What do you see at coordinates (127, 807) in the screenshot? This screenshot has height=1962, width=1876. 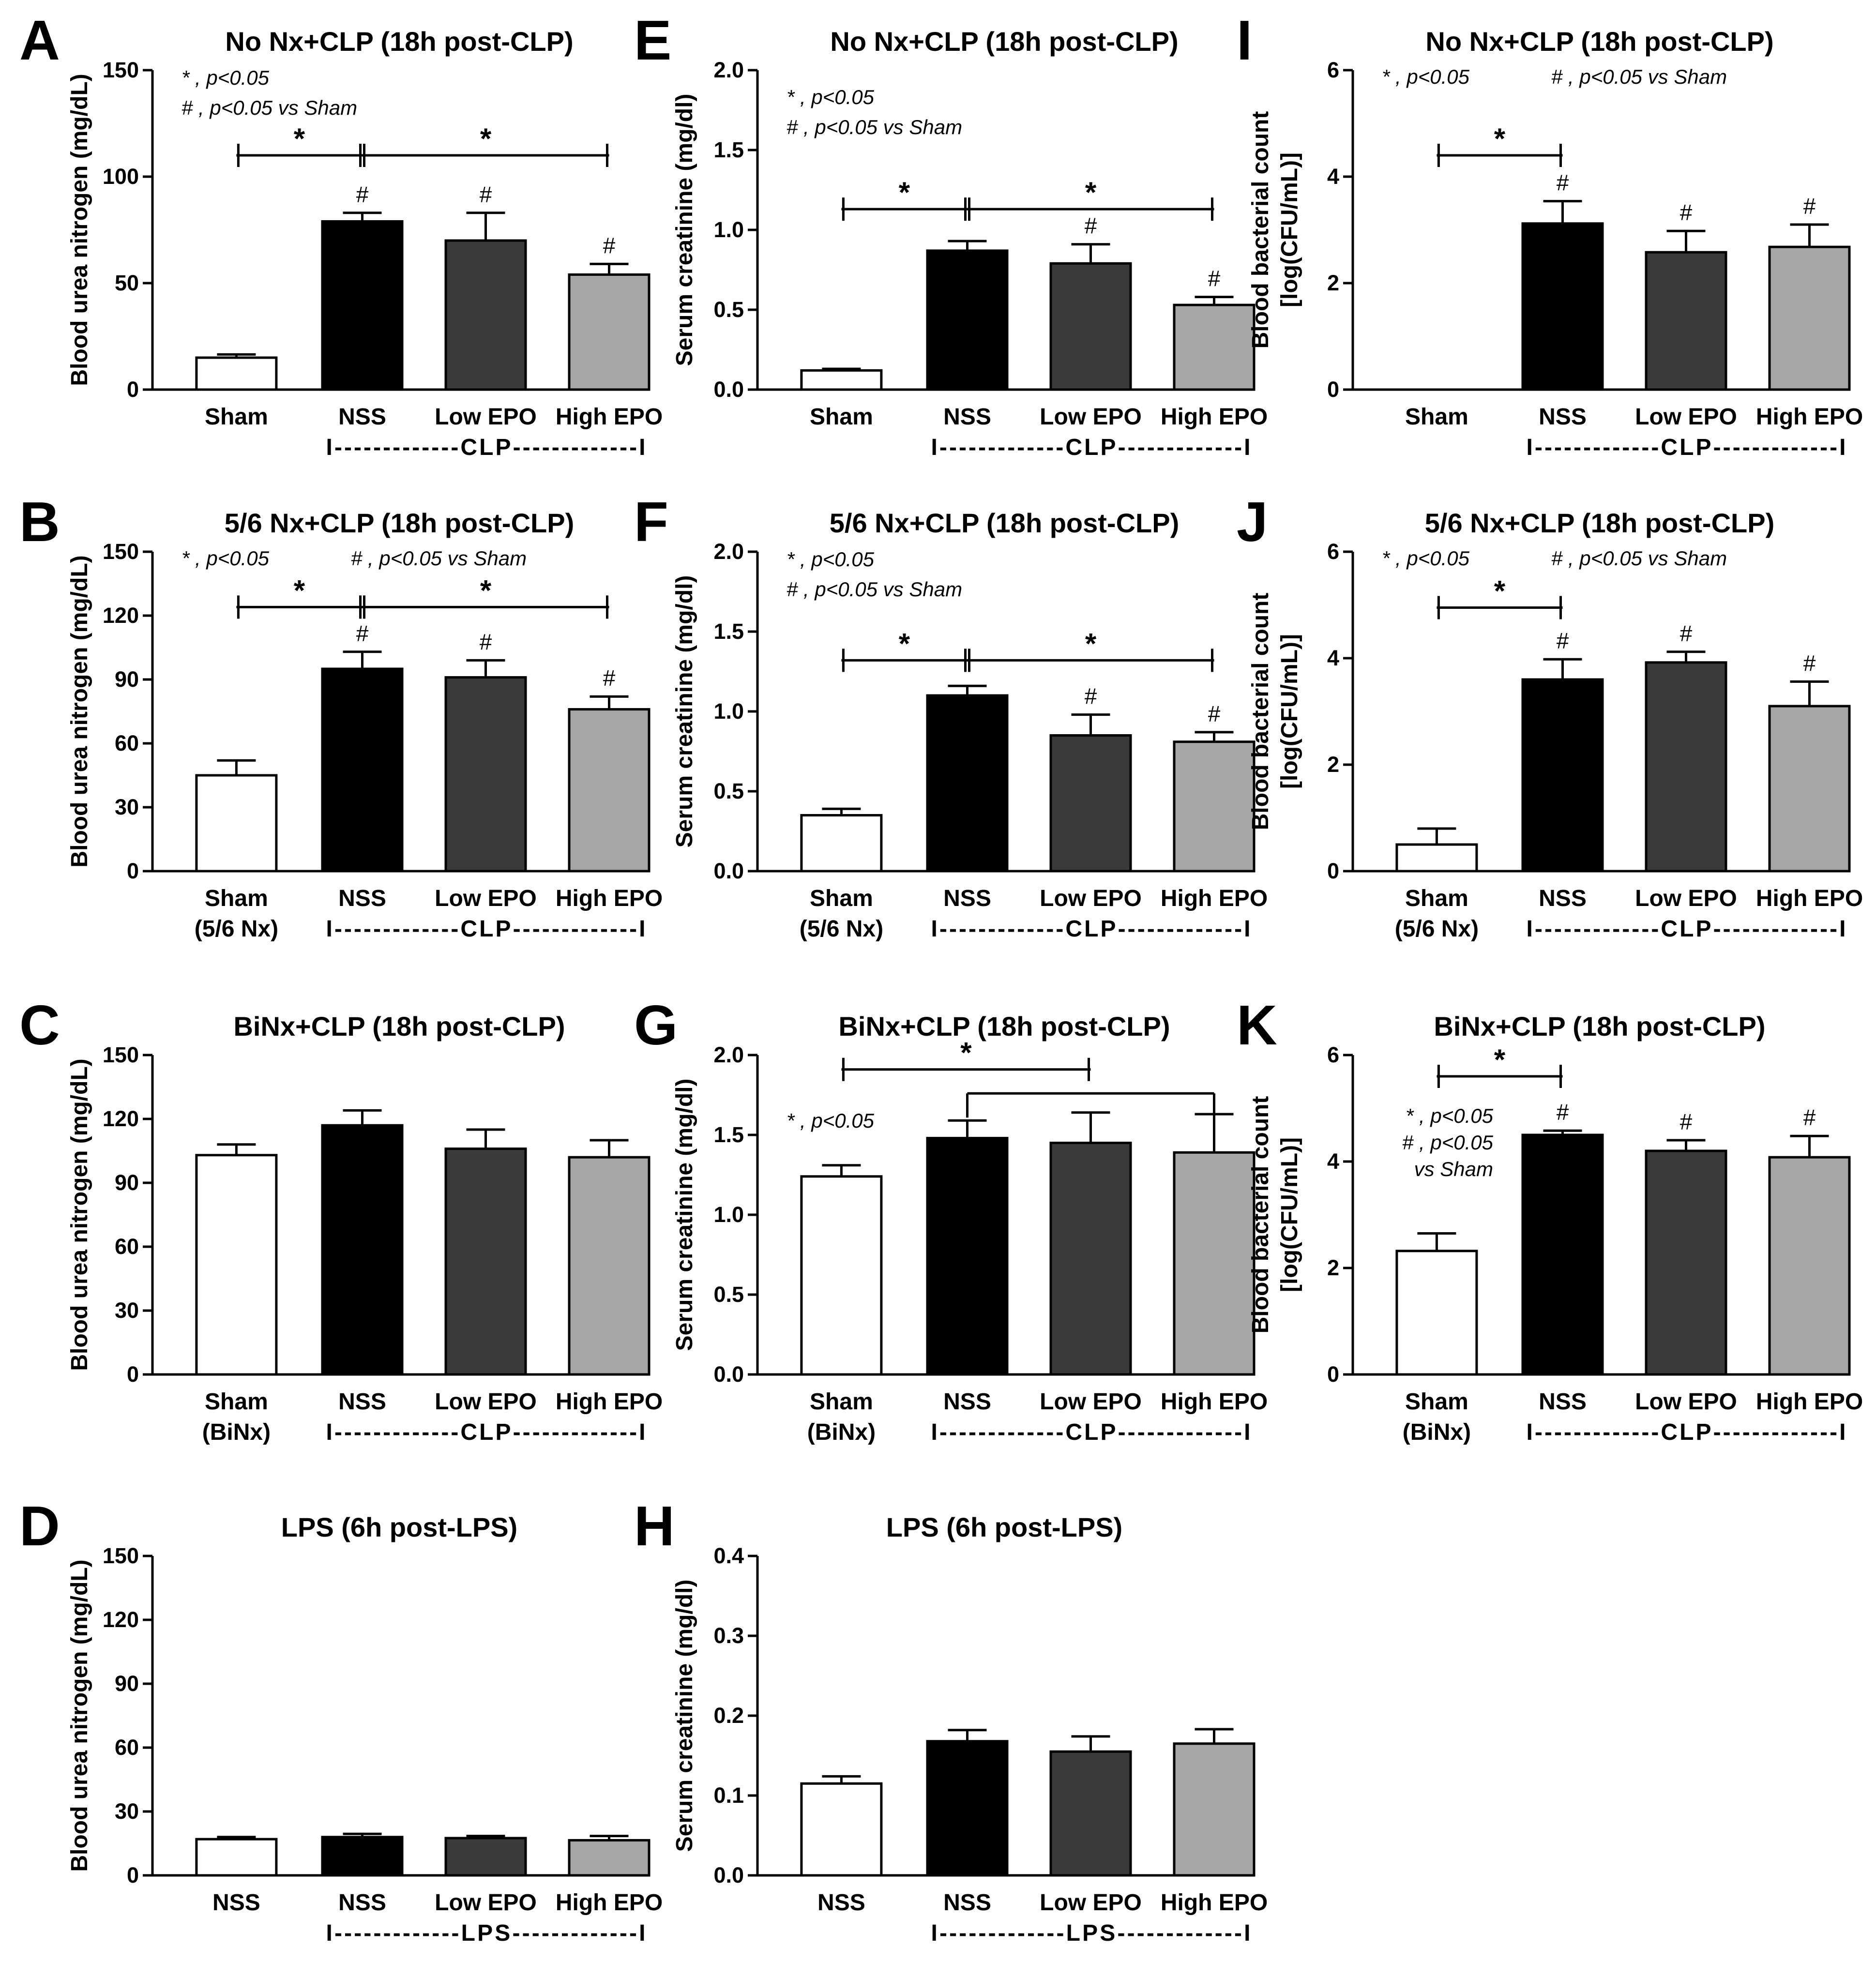 I see `y-tick-label: 30` at bounding box center [127, 807].